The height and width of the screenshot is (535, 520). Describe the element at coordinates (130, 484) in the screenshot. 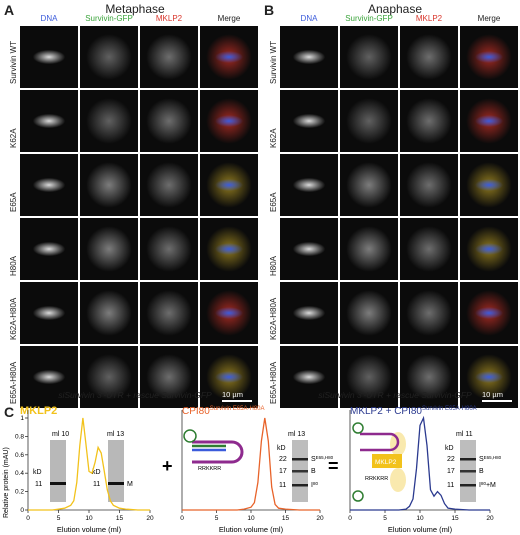

I see `chart1-band-m: M` at that location.